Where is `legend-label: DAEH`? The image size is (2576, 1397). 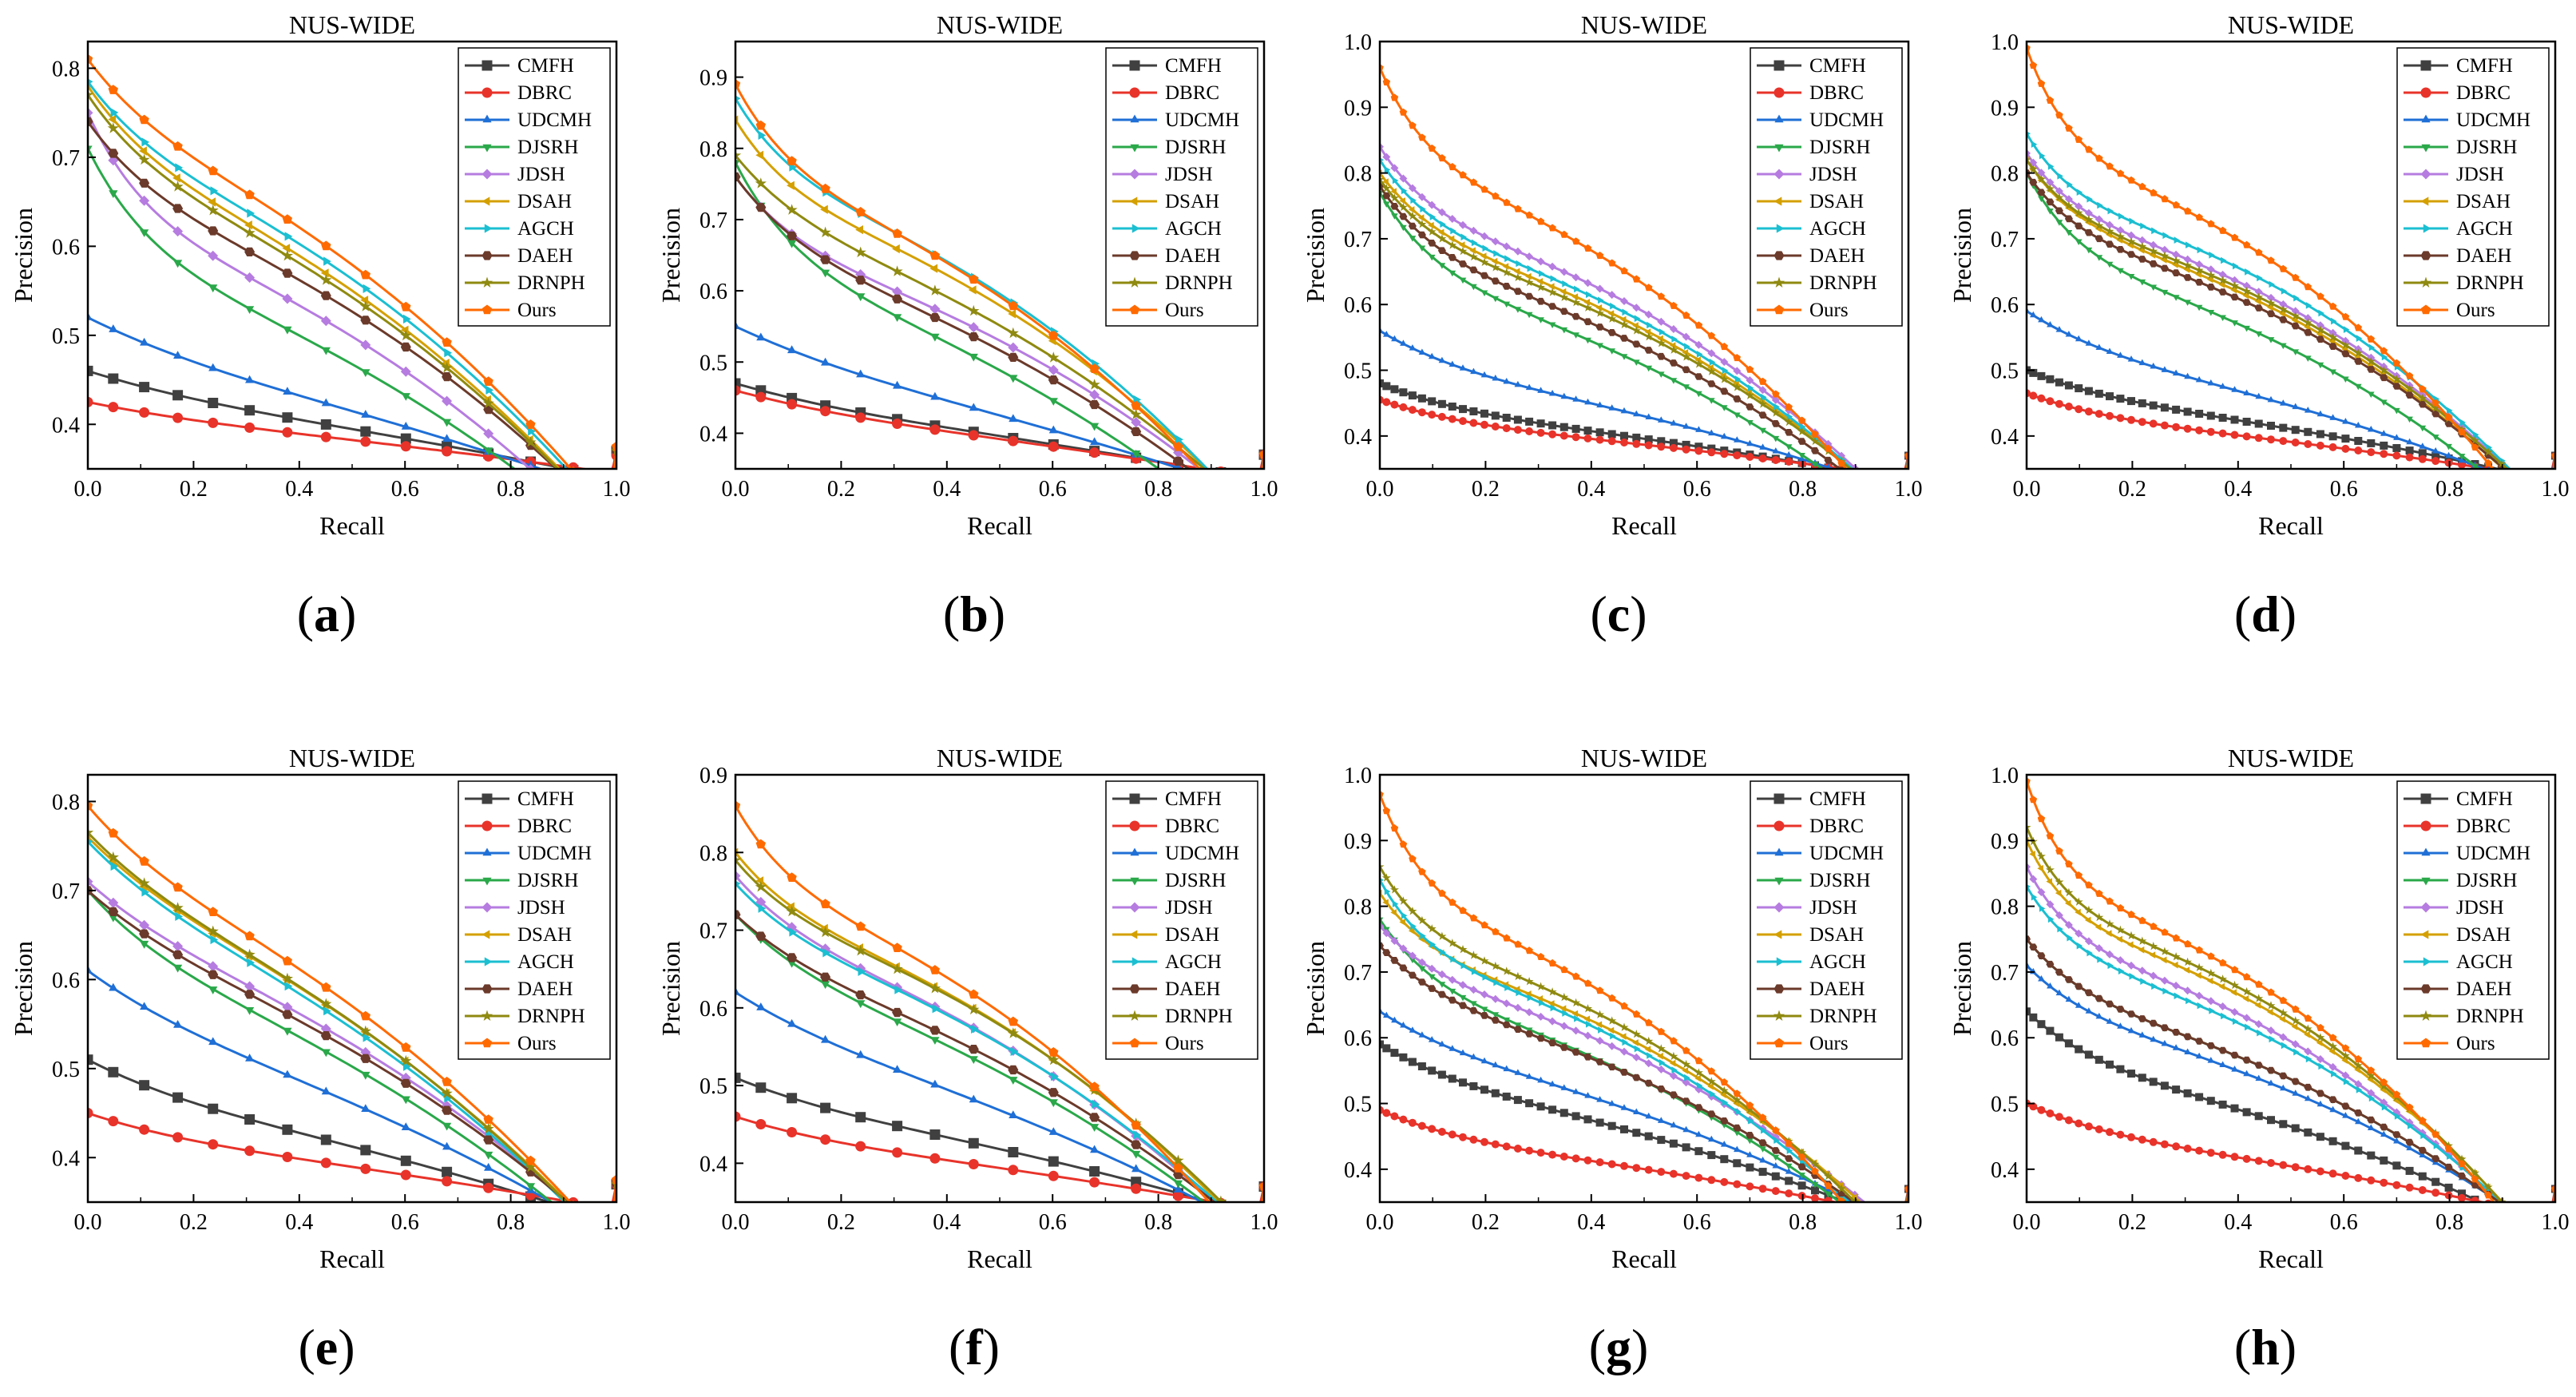
legend-label: DAEH is located at coordinates (545, 989).